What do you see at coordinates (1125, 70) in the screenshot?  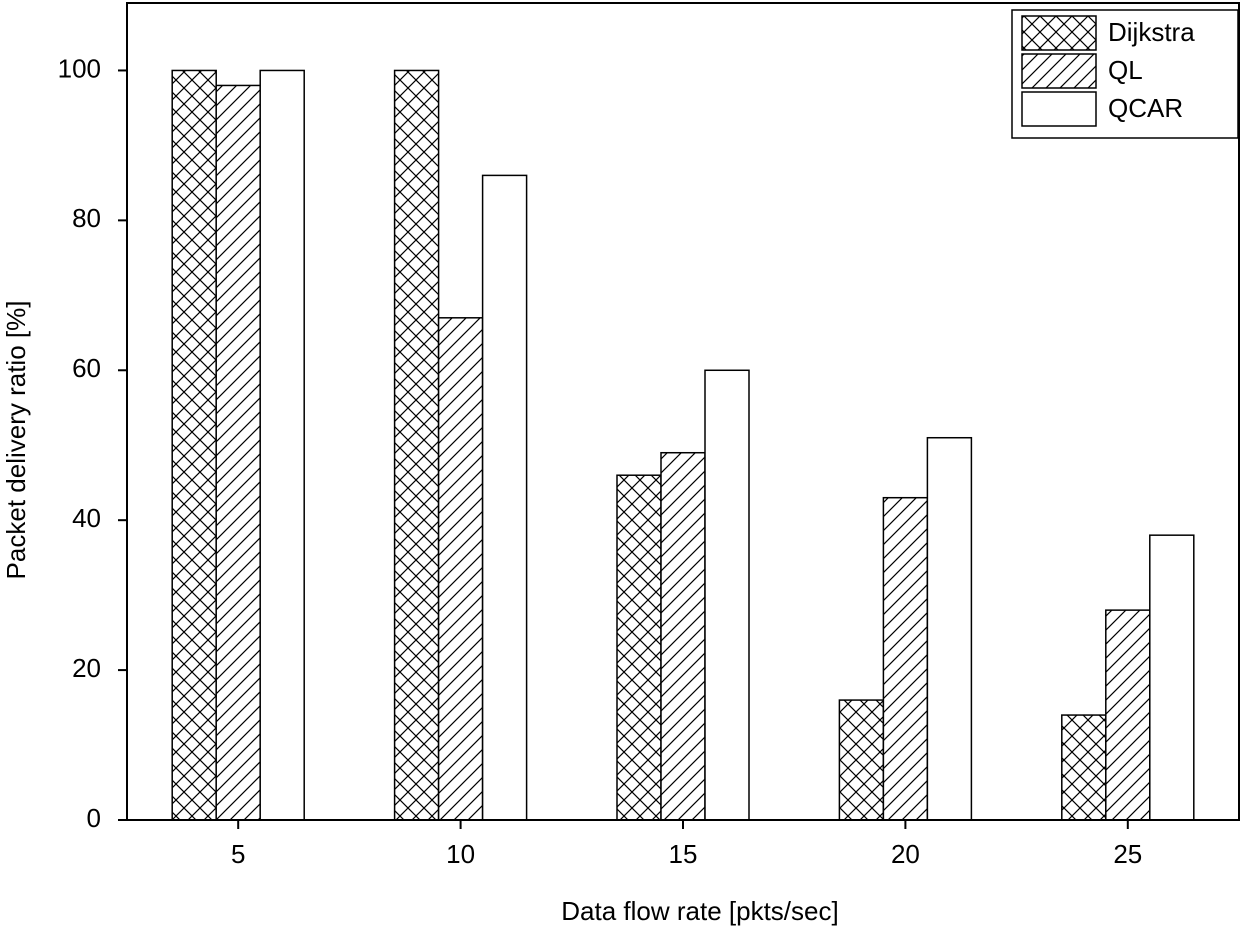 I see `legend-label: QL` at bounding box center [1125, 70].